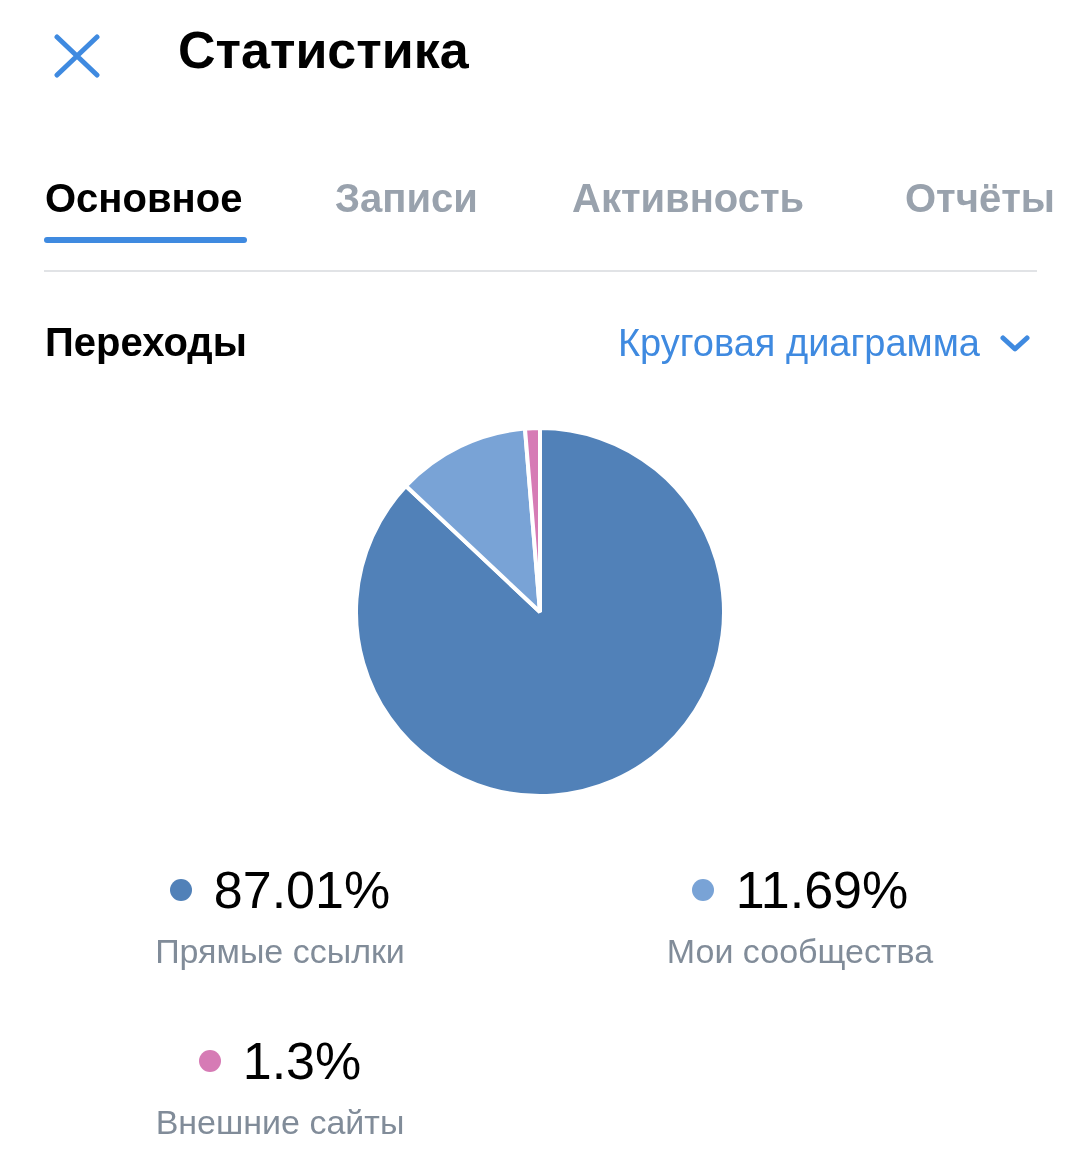 This screenshot has width=1080, height=1170. I want to click on text: Круговая диаграмма, so click(798, 343).